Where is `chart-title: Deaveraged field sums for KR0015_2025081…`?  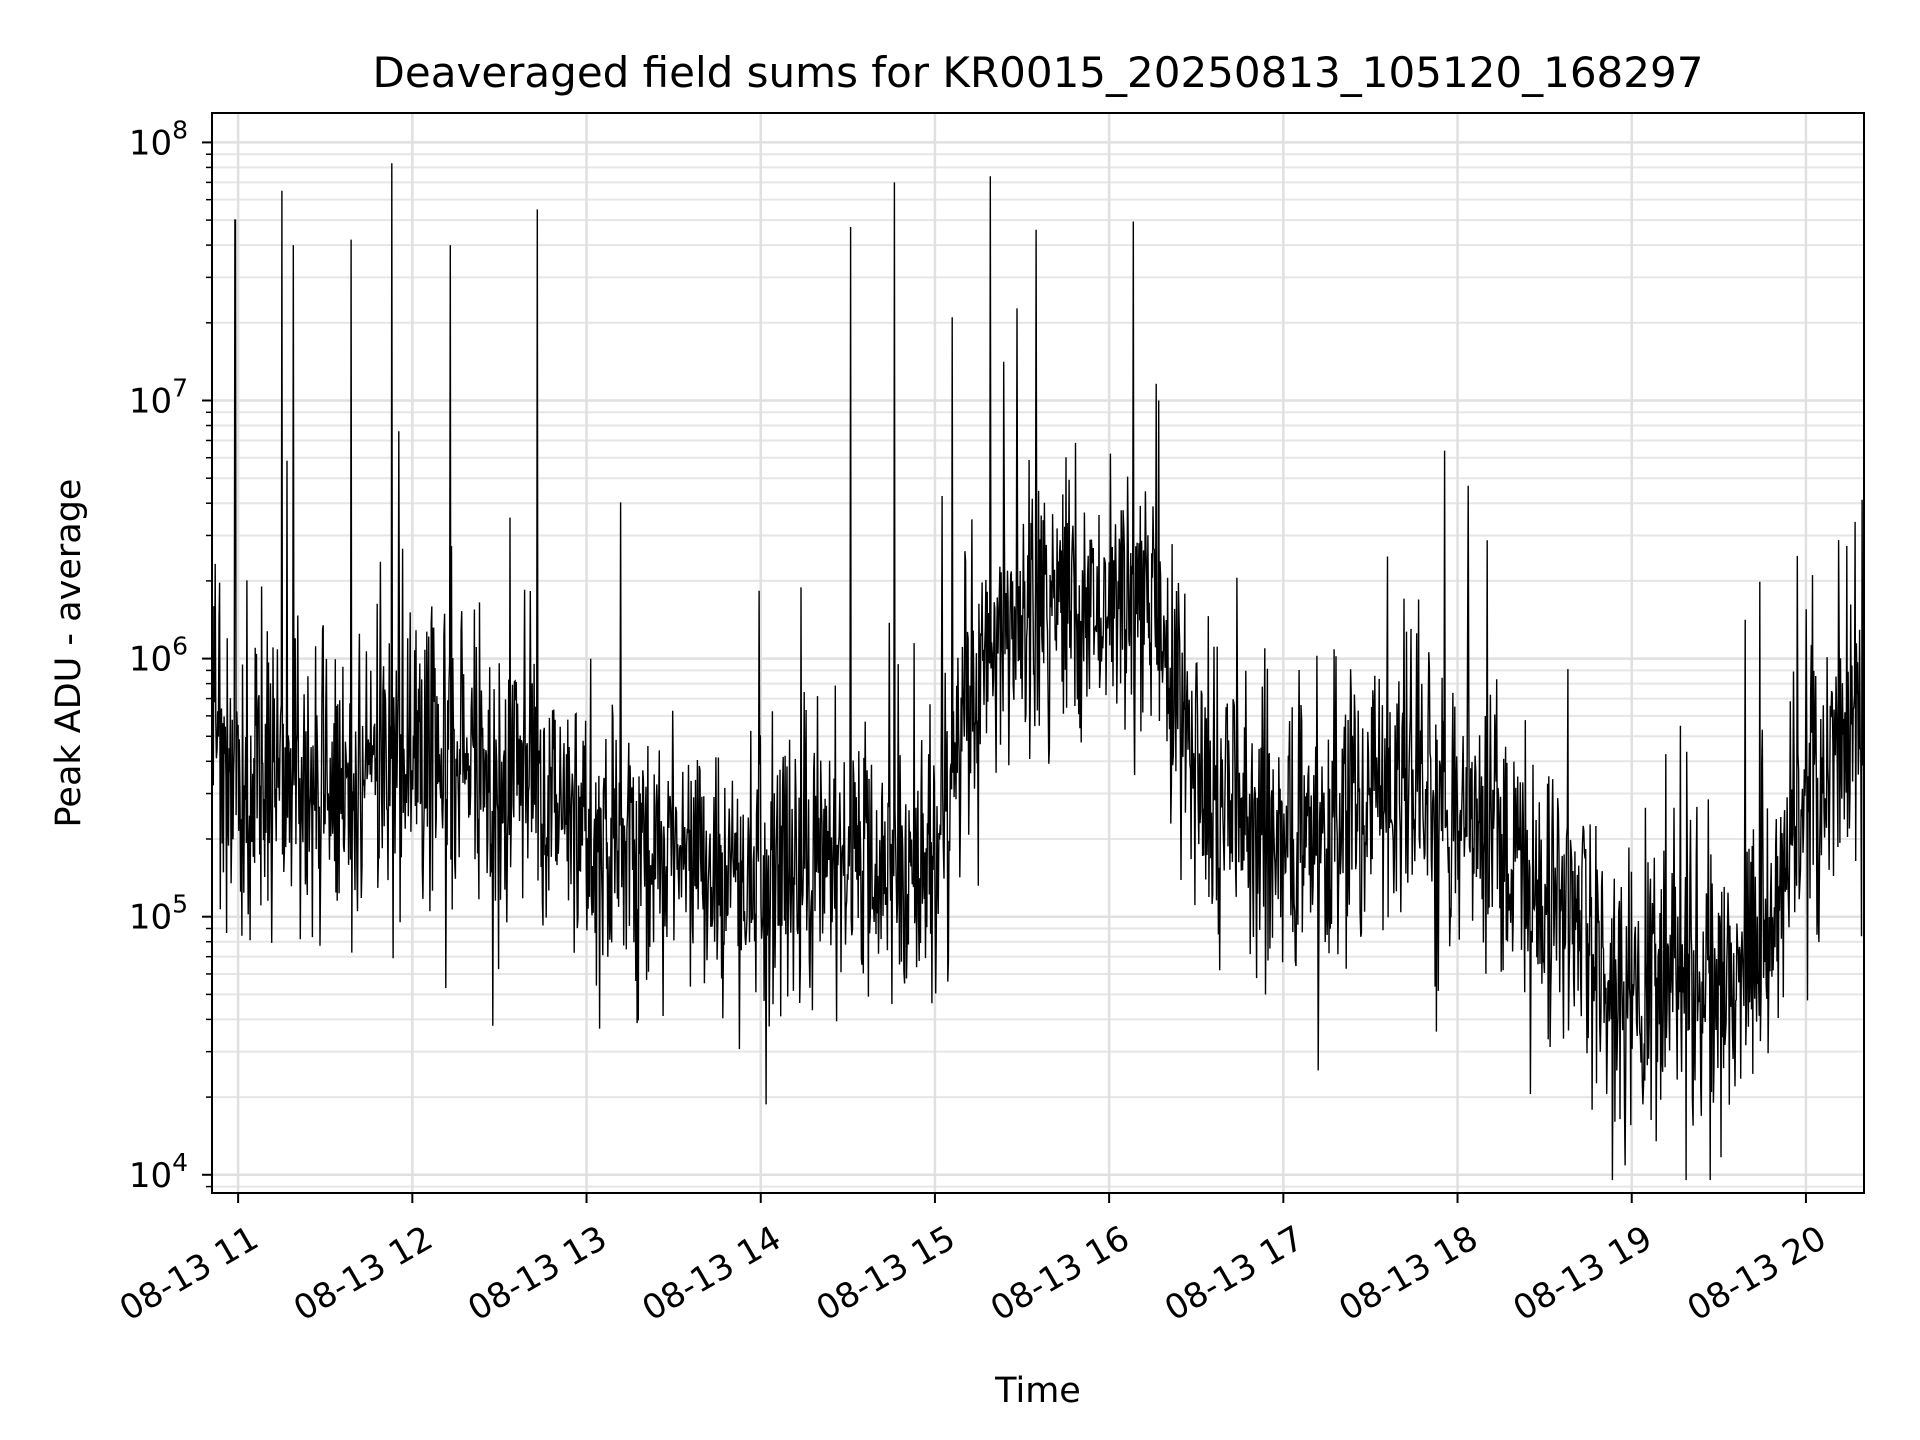
chart-title: Deaveraged field sums for KR0015_2025081… is located at coordinates (1038, 72).